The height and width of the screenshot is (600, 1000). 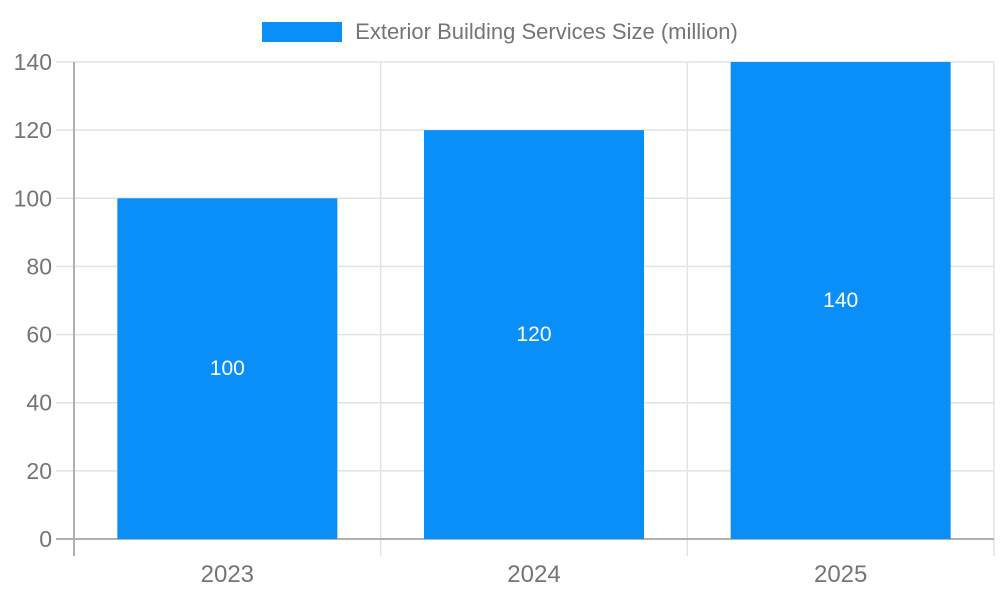 I want to click on y-axis-label: 80, so click(x=39, y=266).